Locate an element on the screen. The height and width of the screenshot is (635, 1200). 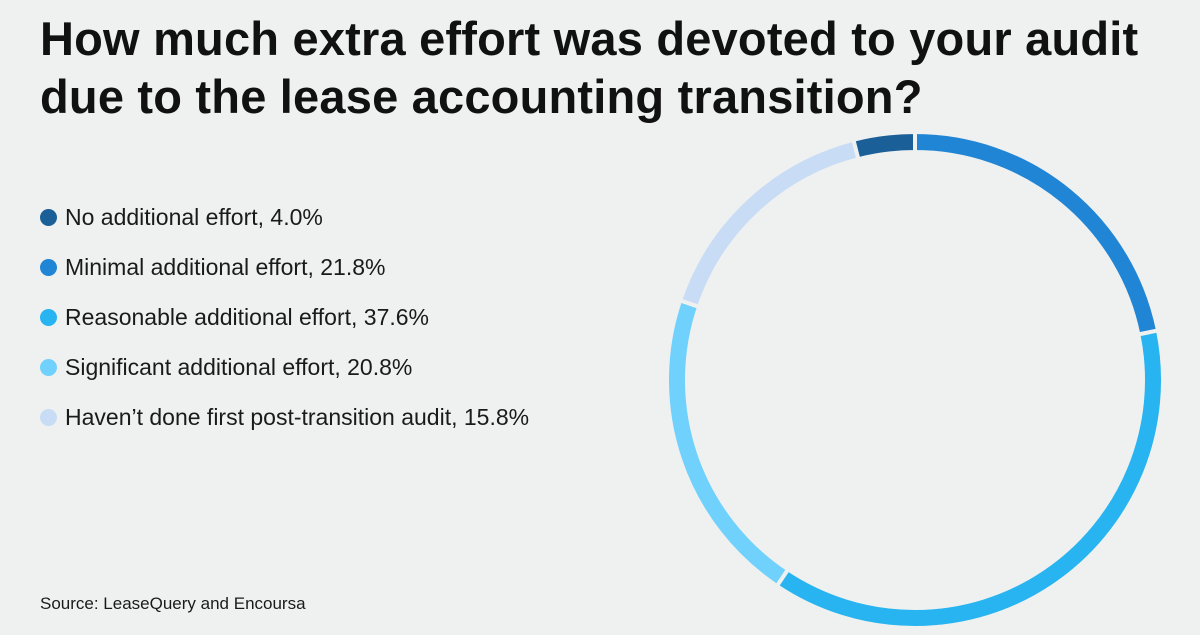
legend-label: No additional effort, 4.0% is located at coordinates (194, 216).